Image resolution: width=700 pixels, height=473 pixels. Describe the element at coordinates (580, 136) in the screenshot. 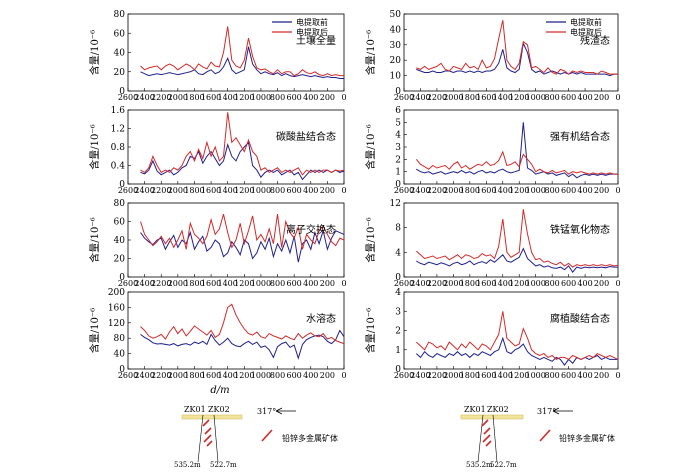

I see `panel-title: 强有机结合态` at that location.